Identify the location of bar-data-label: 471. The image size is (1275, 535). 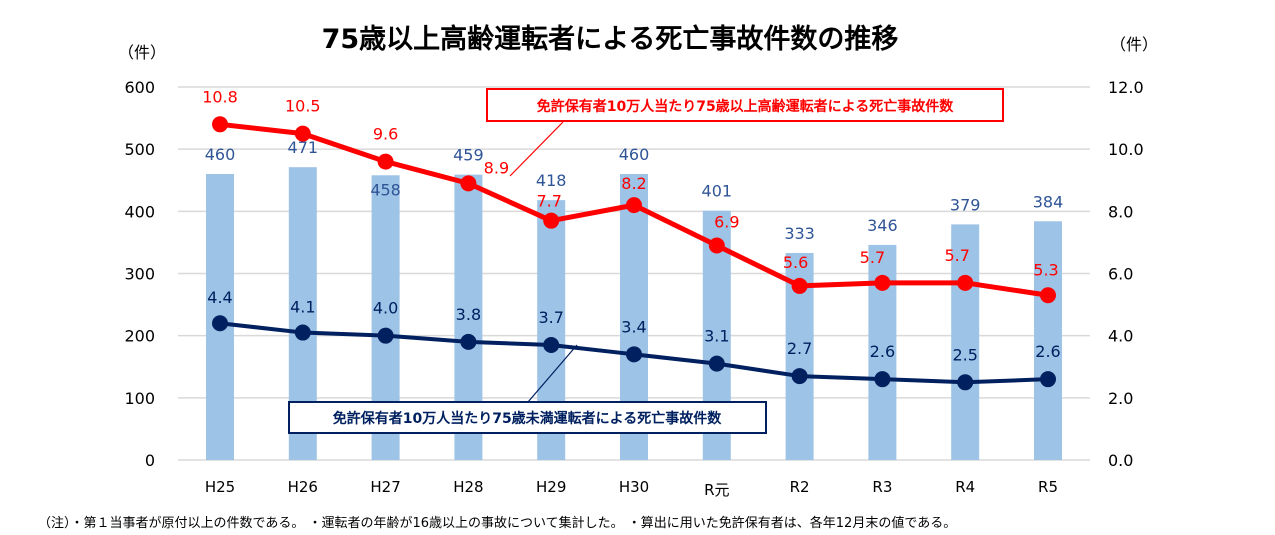
(303, 147).